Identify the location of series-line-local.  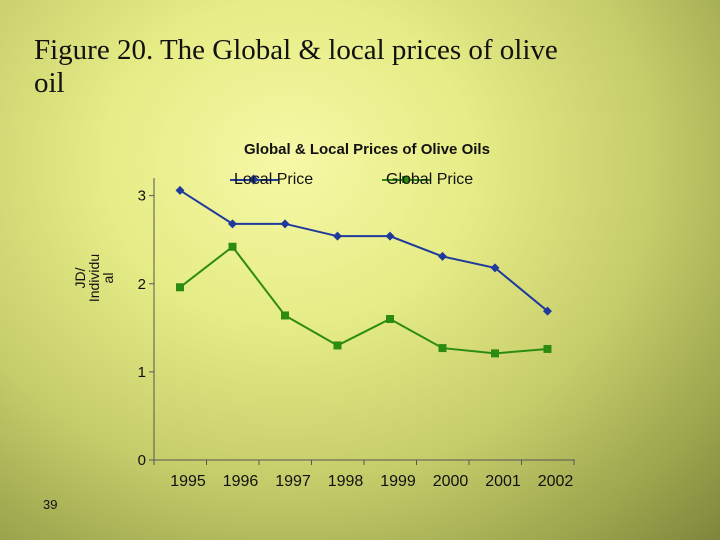
(364, 250).